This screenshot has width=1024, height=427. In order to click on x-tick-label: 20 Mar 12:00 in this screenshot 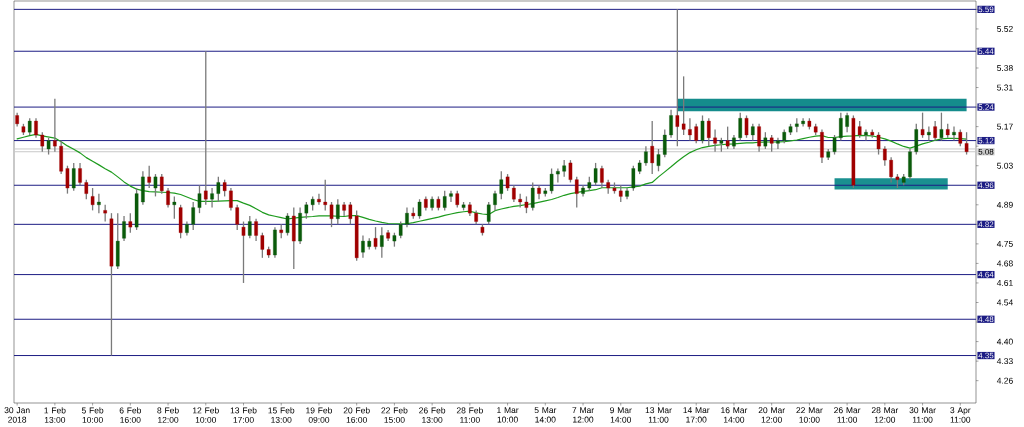, I will do `click(771, 415)`.